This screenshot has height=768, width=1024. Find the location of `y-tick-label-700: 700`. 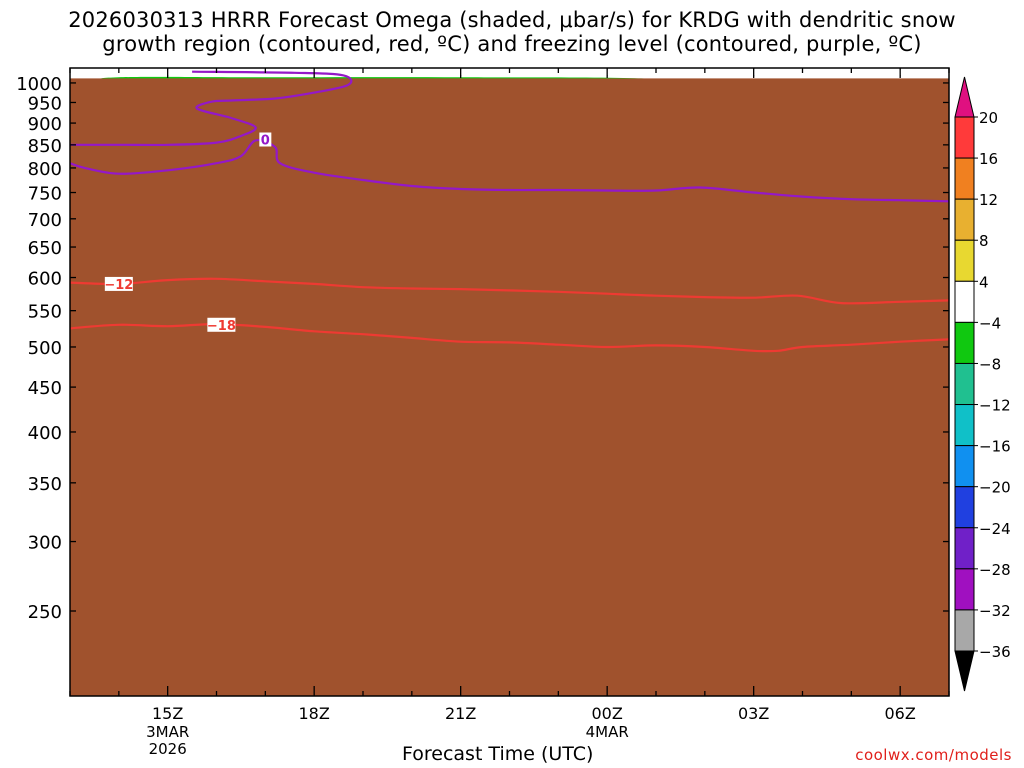

y-tick-label-700: 700 is located at coordinates (45, 220).